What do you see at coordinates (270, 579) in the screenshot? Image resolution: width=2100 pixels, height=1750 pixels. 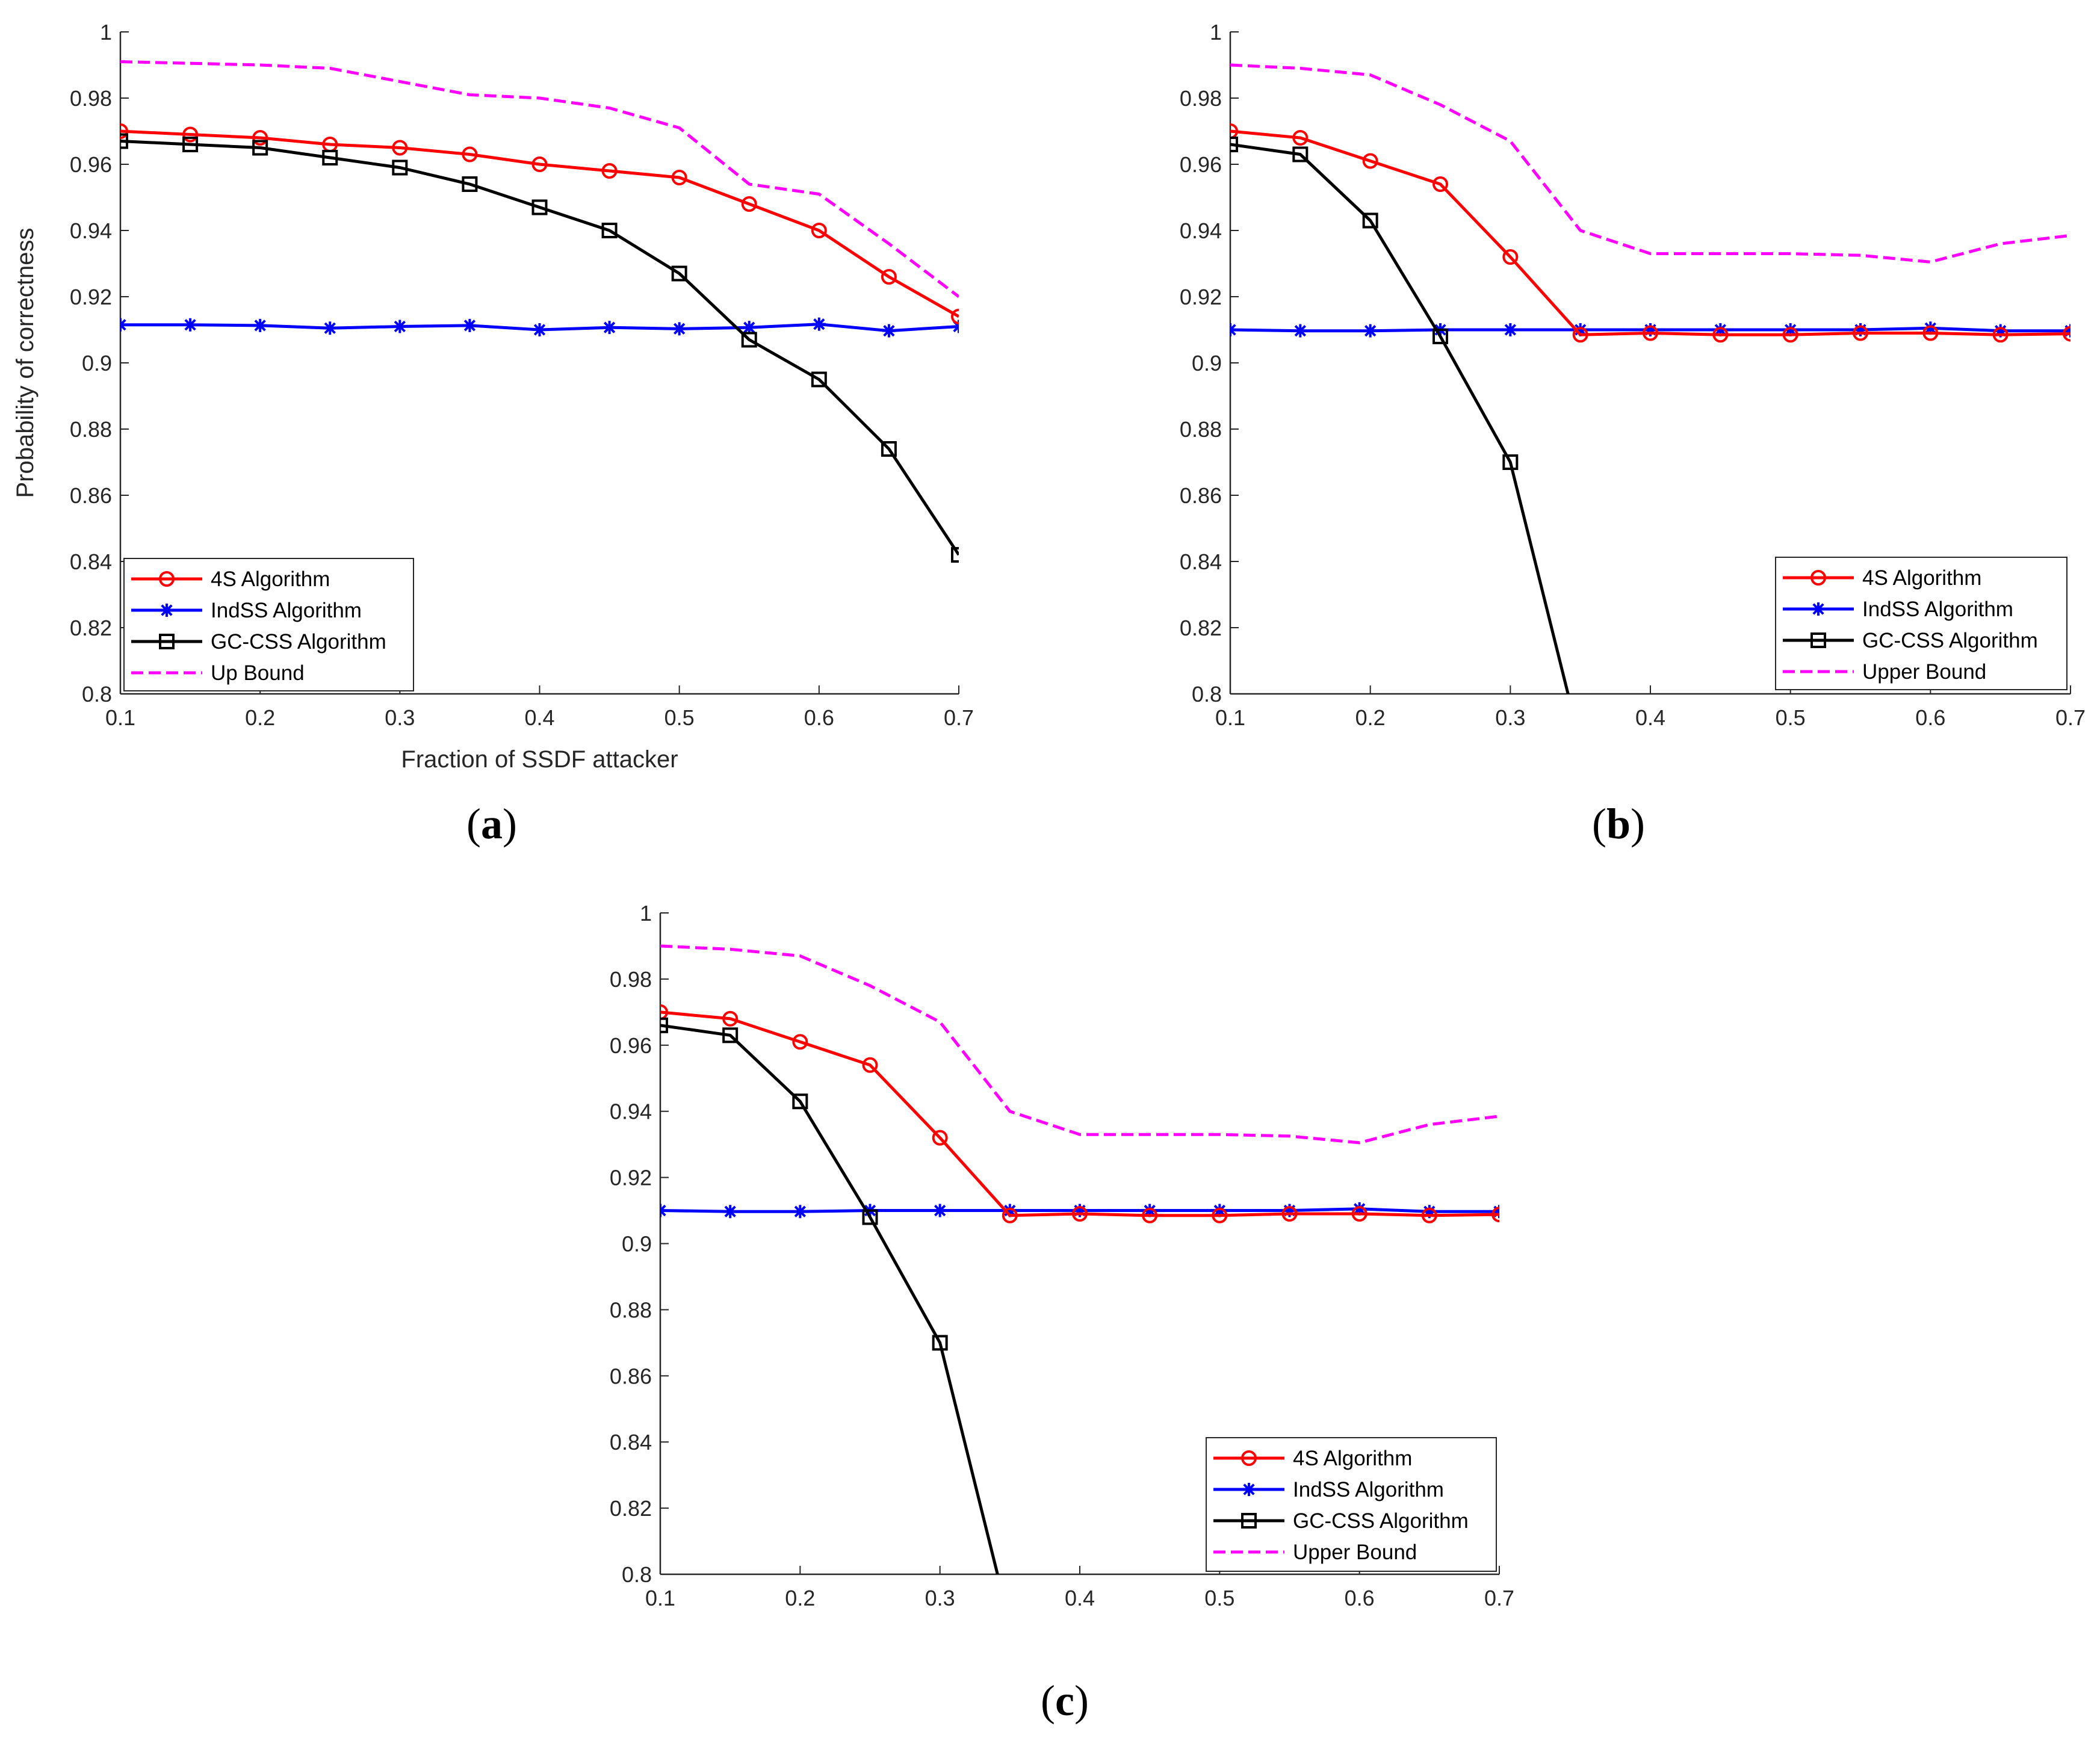 I see `legend-label: 4S Algorithm` at bounding box center [270, 579].